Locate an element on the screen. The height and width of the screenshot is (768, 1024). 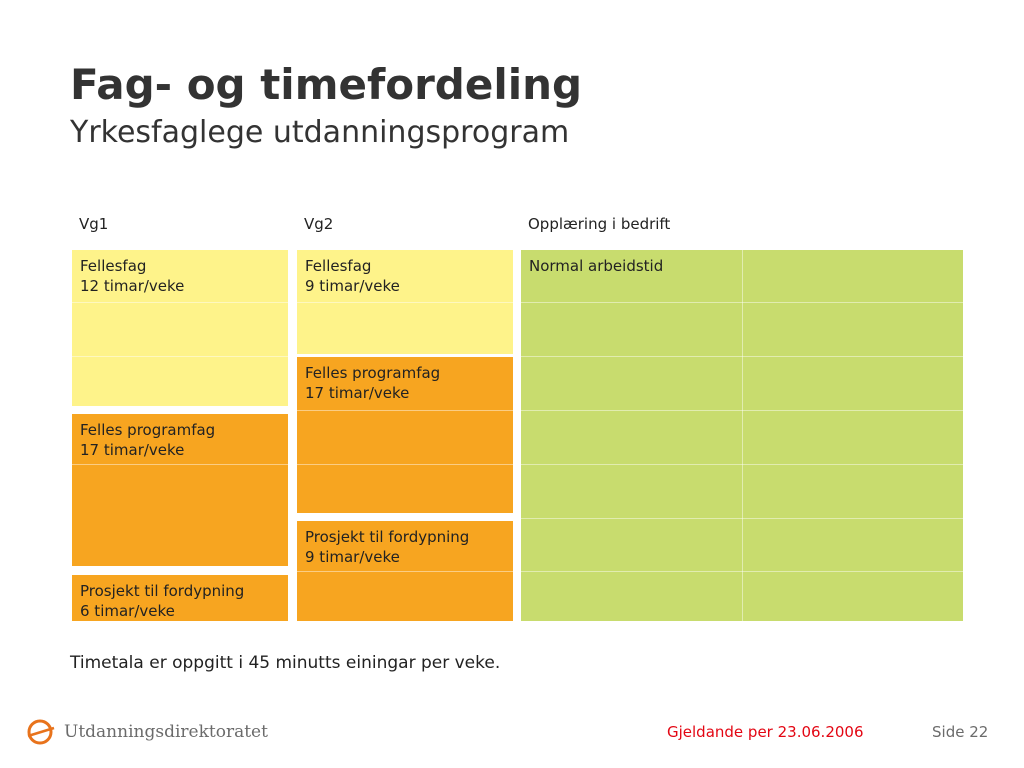
column-header-vg2: Vg2 is located at coordinates (319, 224).